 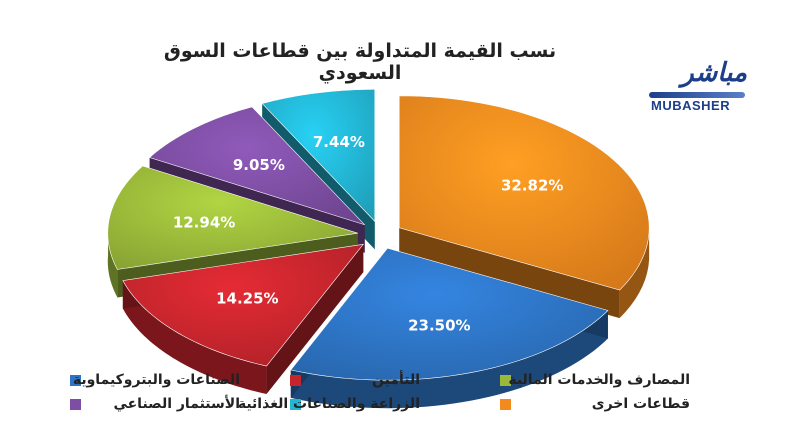 I want to click on legend-label: التأمين, so click(x=395, y=380).